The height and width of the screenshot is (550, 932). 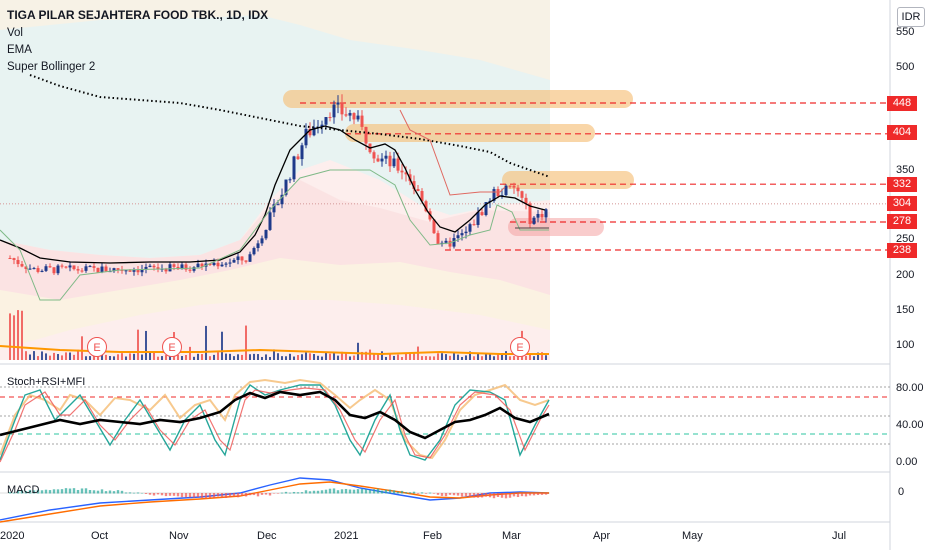 What do you see at coordinates (46, 382) in the screenshot?
I see `stoch-indicator-label: Stoch+RSI+MFI` at bounding box center [46, 382].